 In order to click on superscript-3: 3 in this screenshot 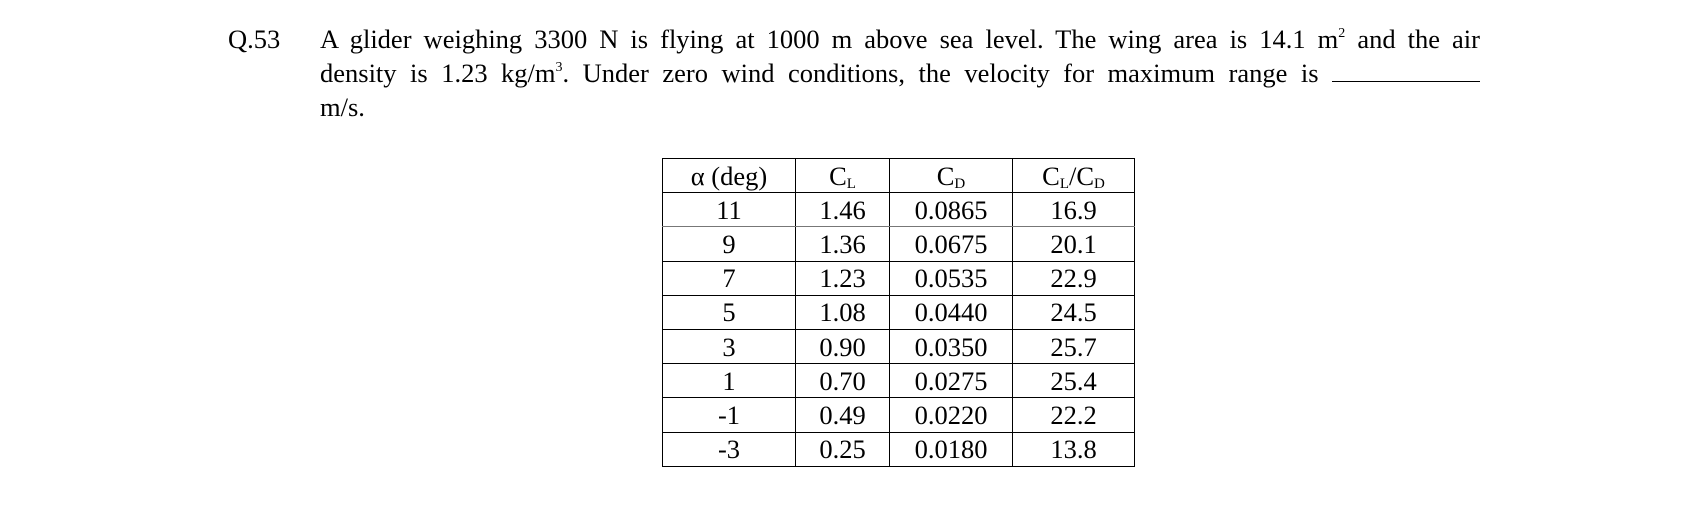, I will do `click(559, 67)`.